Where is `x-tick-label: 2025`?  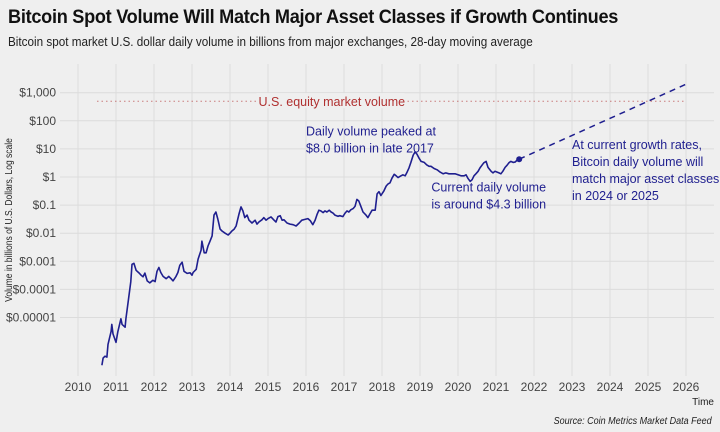
x-tick-label: 2025 is located at coordinates (648, 387).